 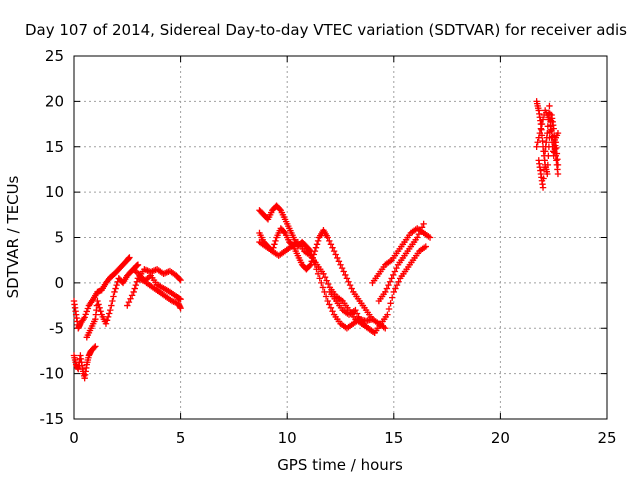 What do you see at coordinates (59, 283) in the screenshot?
I see `y-tick-label: 0` at bounding box center [59, 283].